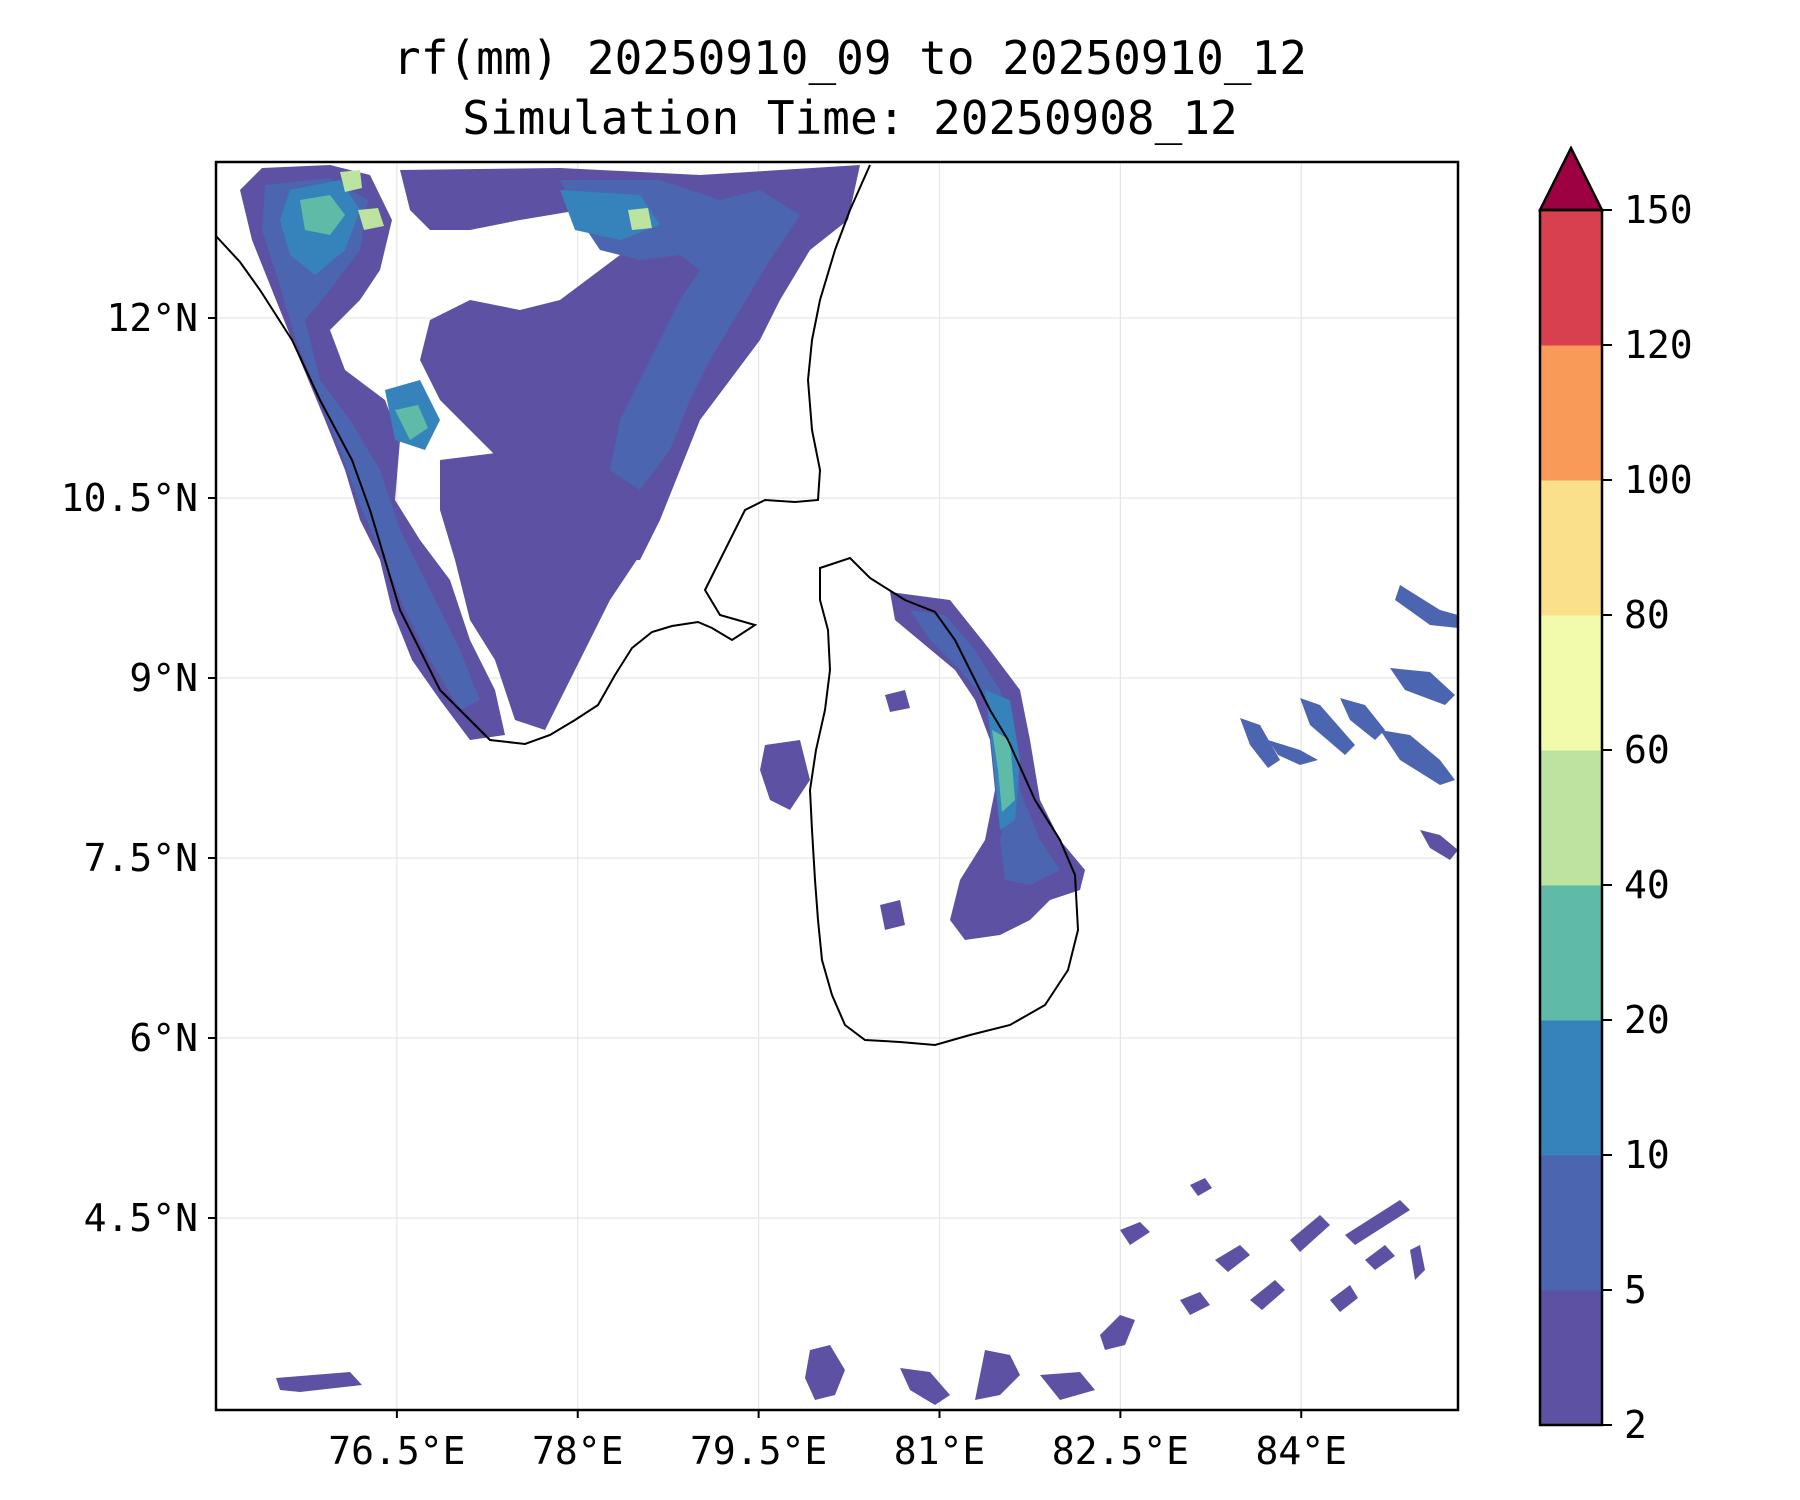  Describe the element at coordinates (1647, 1155) in the screenshot. I see `colorbar-label-2: 10` at that location.